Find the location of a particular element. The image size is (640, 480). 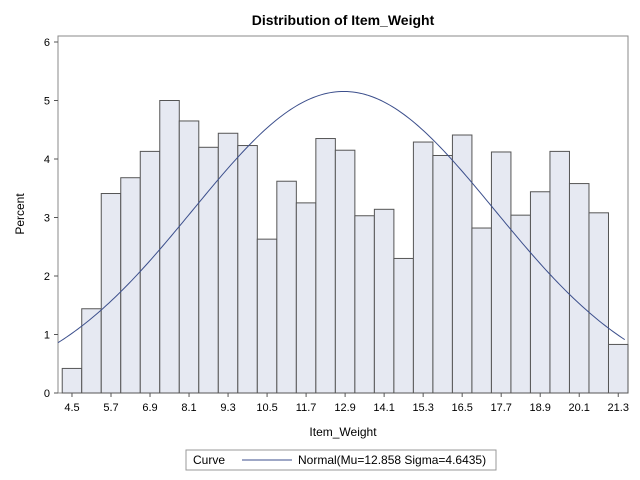

y-tick-label: 4 is located at coordinates (47, 160).